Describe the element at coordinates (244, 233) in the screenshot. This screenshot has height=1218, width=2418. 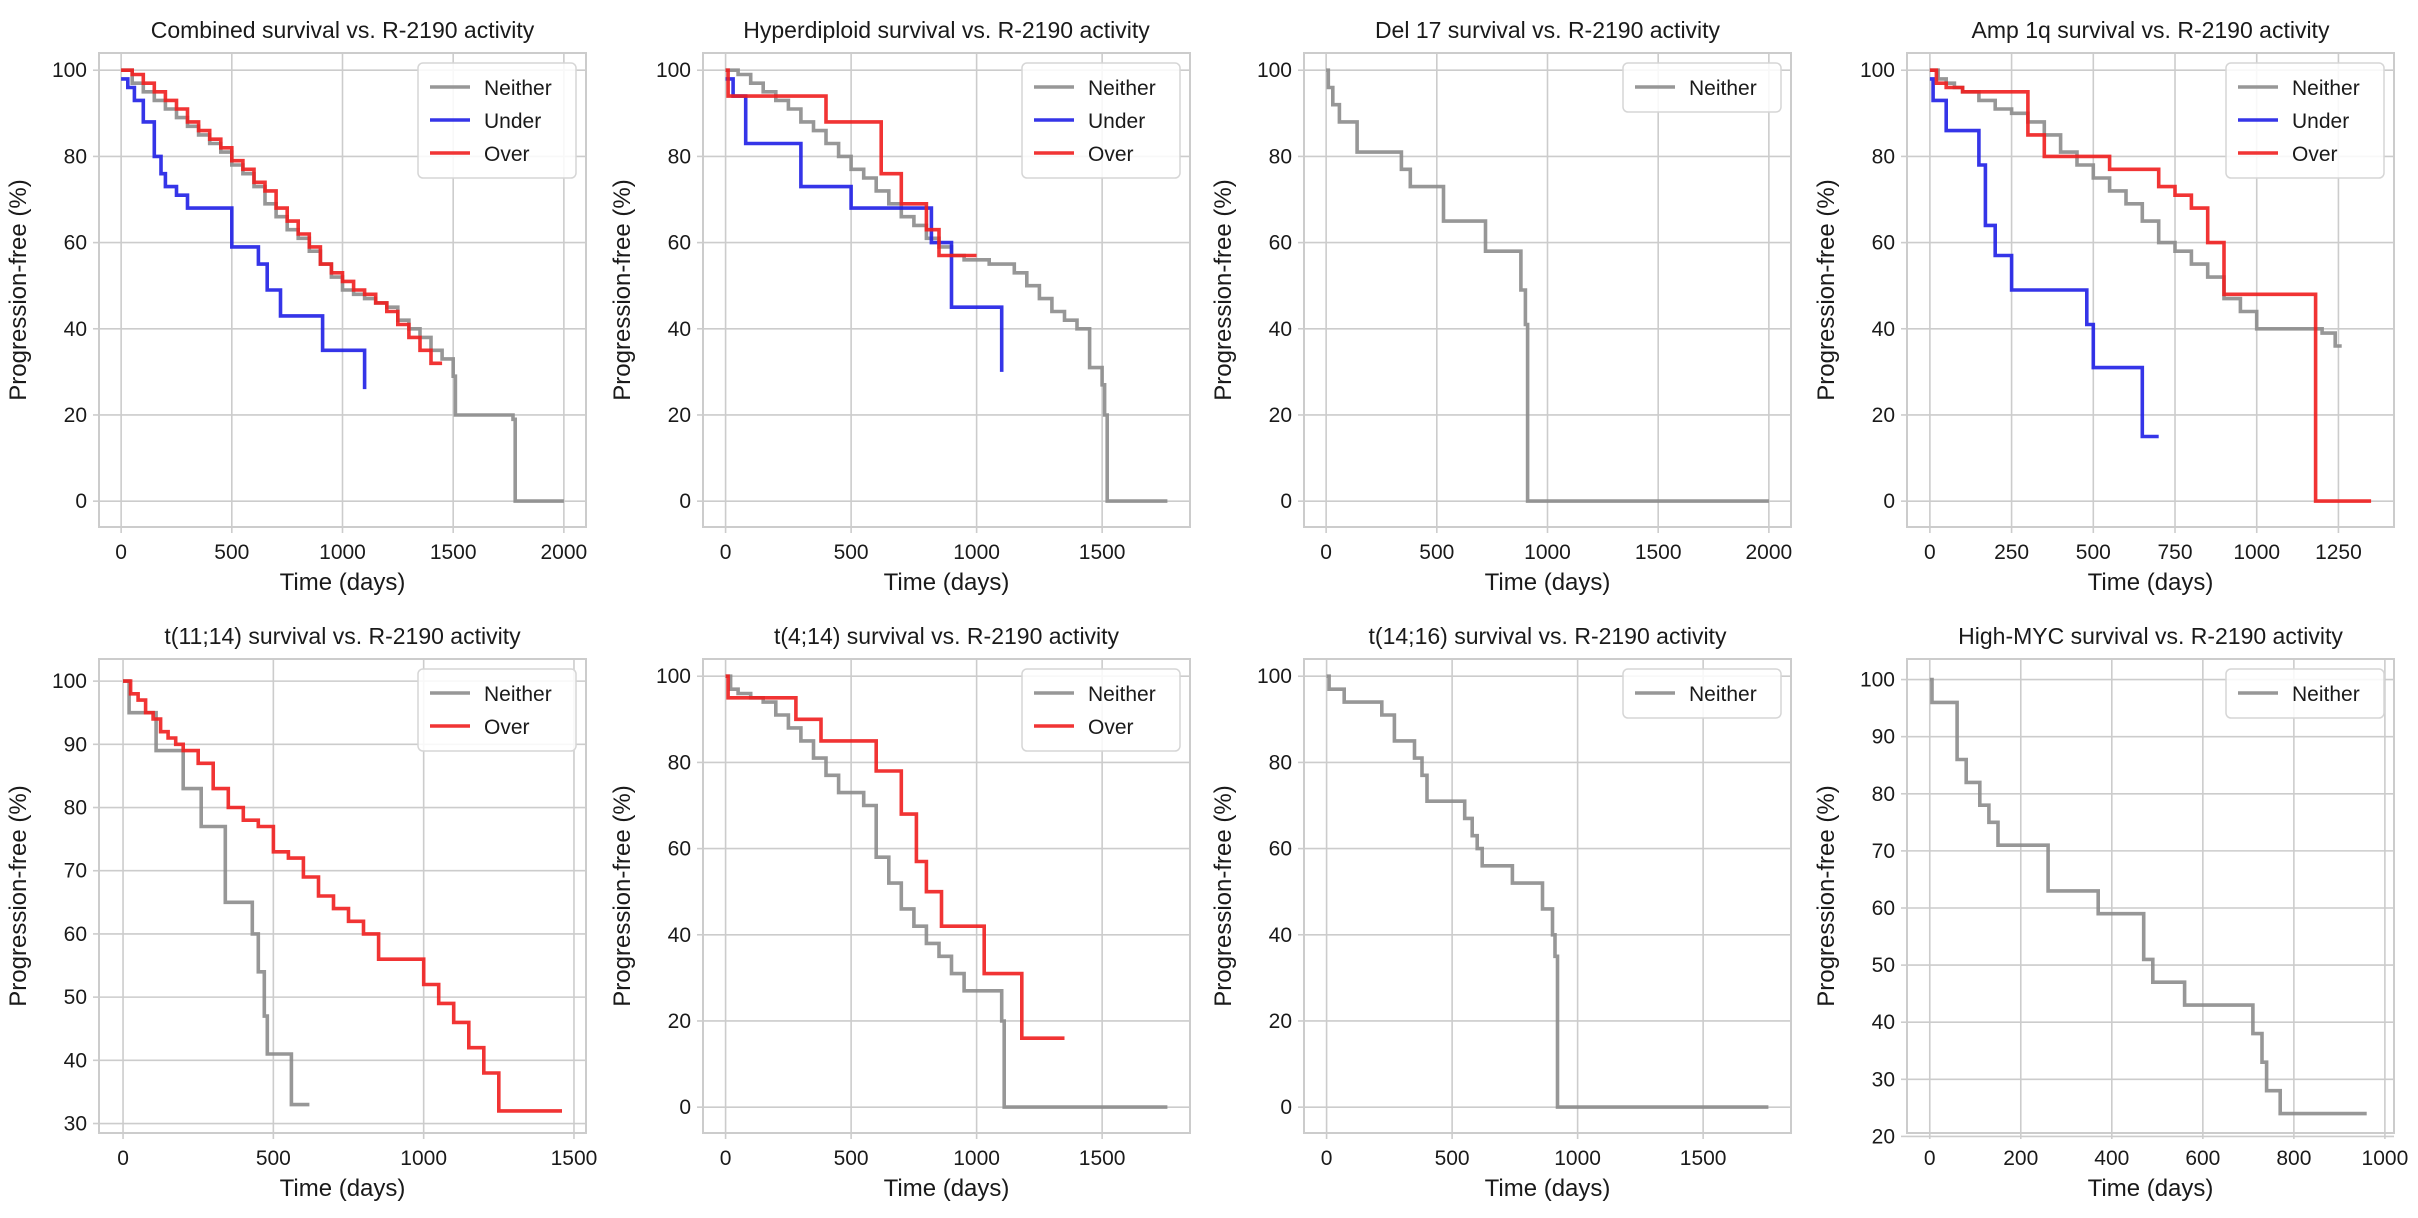
I see `series-line-under` at that location.